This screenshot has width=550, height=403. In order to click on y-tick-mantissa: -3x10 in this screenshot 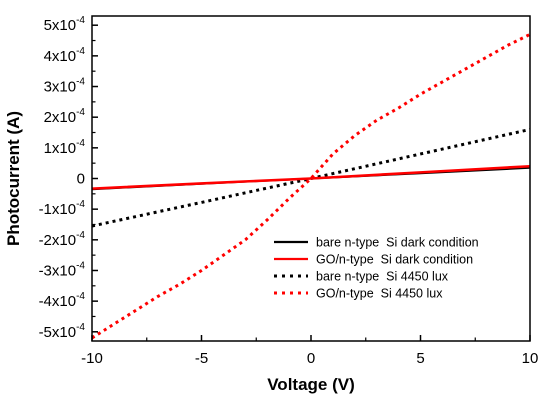, I will do `click(58, 270)`.